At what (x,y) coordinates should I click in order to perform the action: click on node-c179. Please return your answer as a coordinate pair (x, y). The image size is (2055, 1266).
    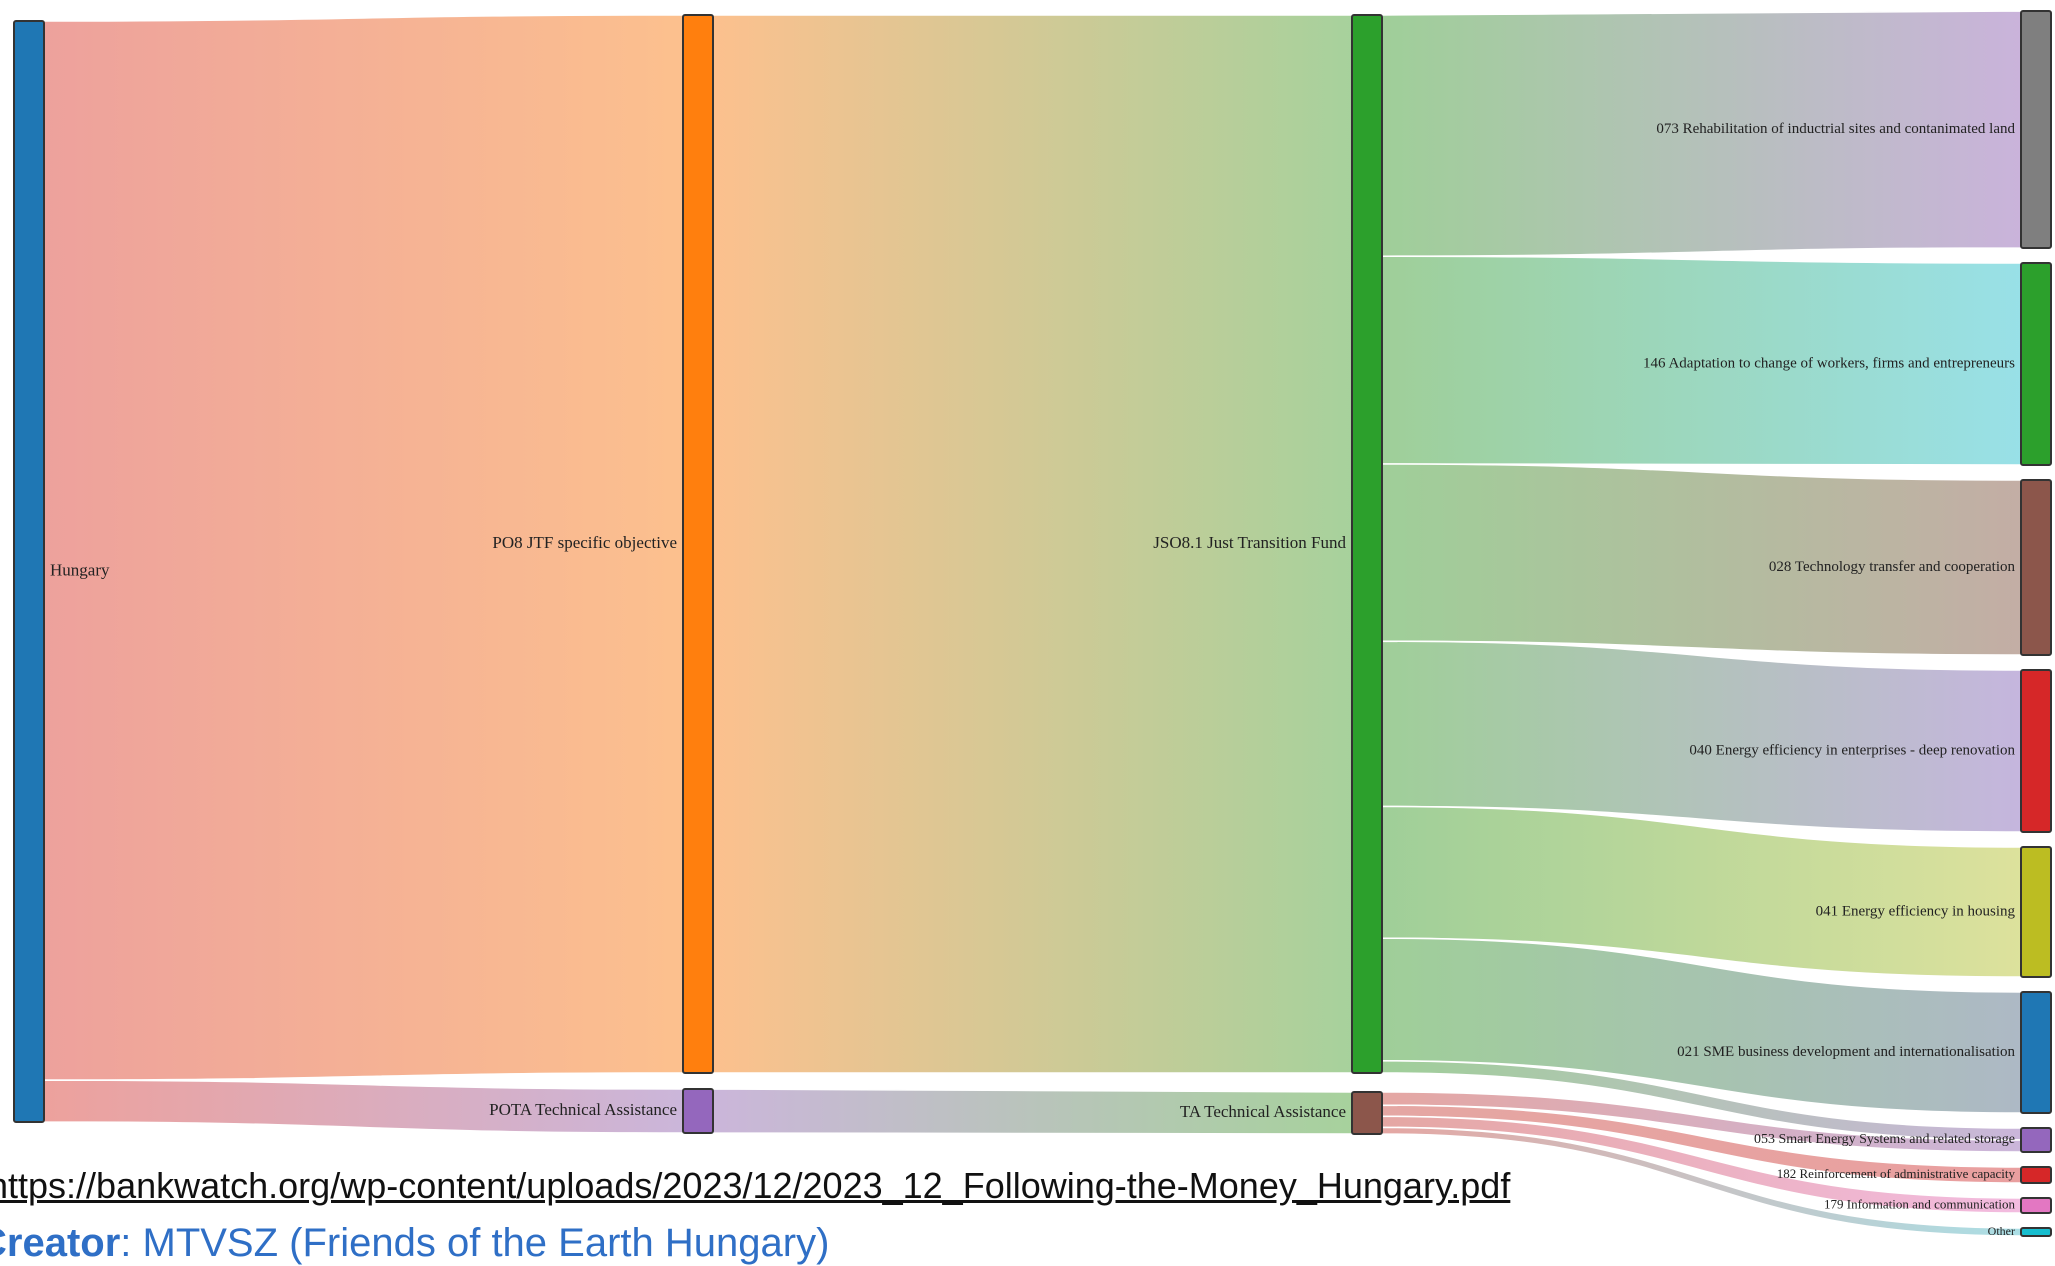
    Looking at the image, I should click on (2036, 1205).